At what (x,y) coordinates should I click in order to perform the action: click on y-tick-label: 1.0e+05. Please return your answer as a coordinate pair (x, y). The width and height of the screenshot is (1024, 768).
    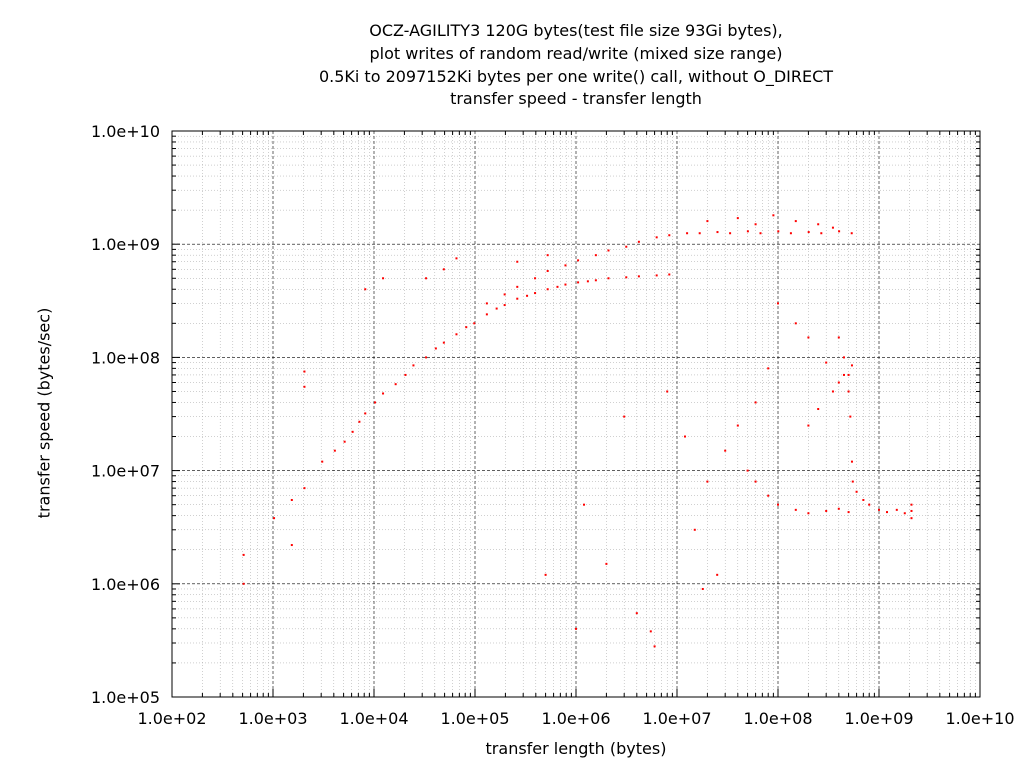
    Looking at the image, I should click on (125, 697).